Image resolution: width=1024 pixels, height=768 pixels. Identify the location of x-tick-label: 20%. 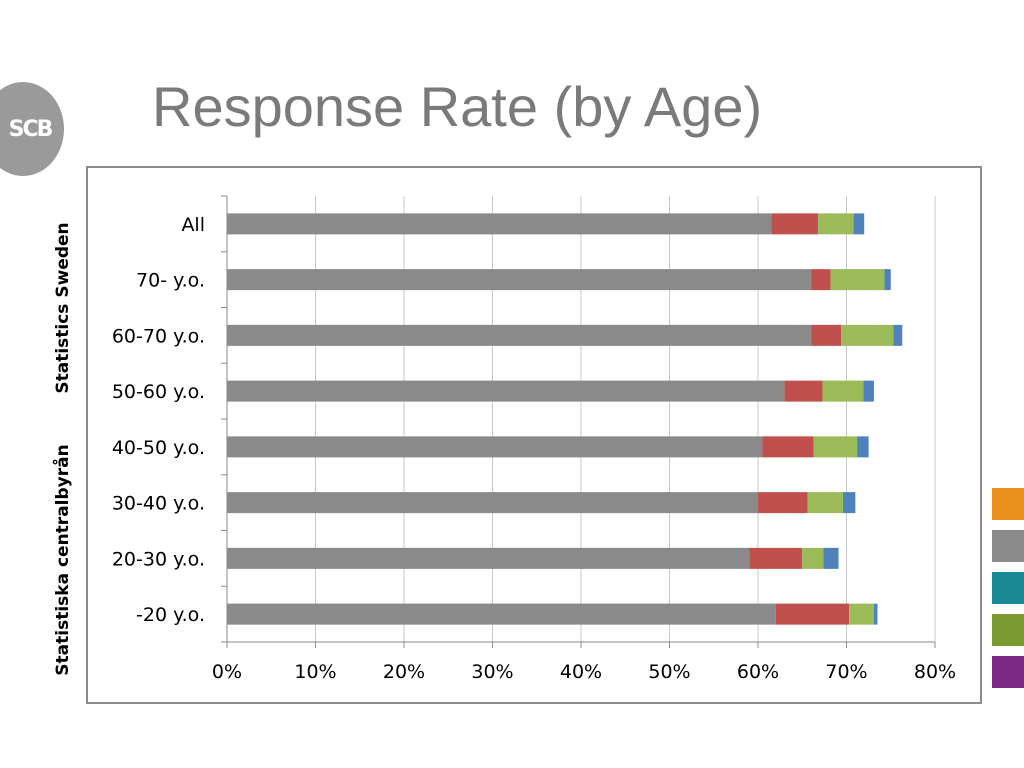
(404, 672).